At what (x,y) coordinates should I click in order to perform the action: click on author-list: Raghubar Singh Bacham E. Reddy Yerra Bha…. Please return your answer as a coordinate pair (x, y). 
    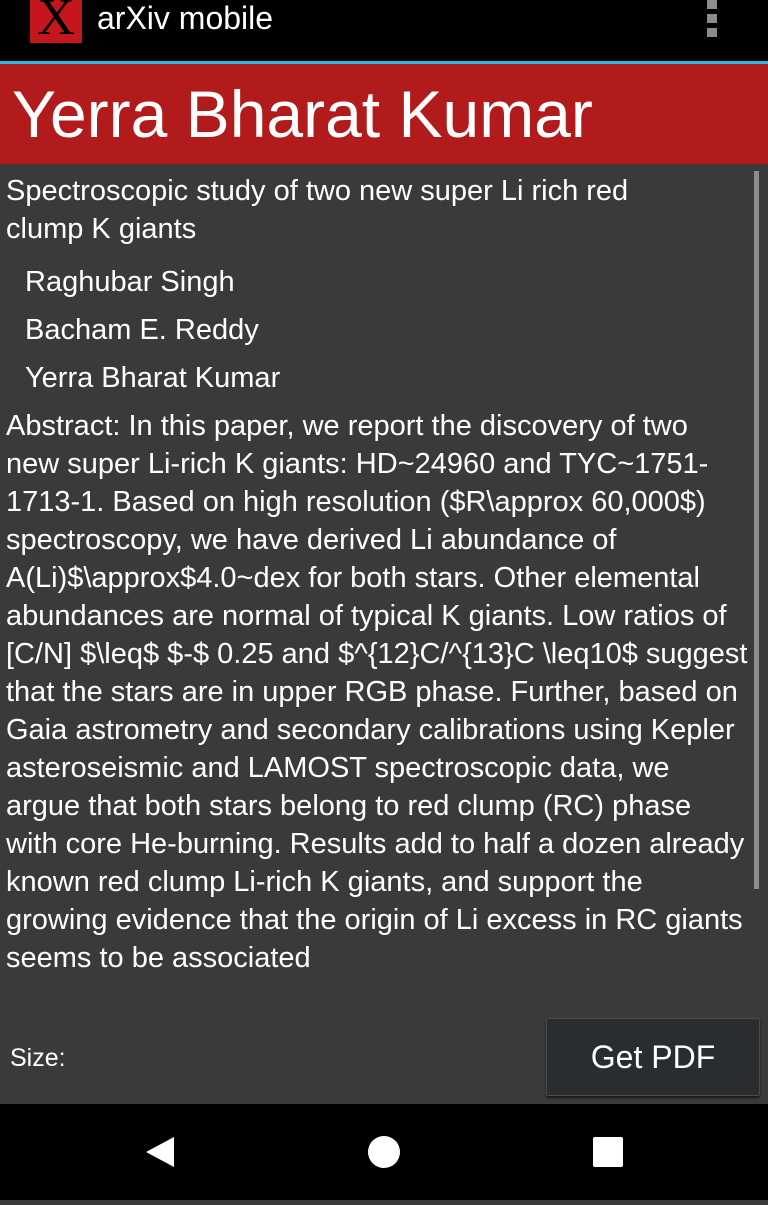
    Looking at the image, I should click on (152, 330).